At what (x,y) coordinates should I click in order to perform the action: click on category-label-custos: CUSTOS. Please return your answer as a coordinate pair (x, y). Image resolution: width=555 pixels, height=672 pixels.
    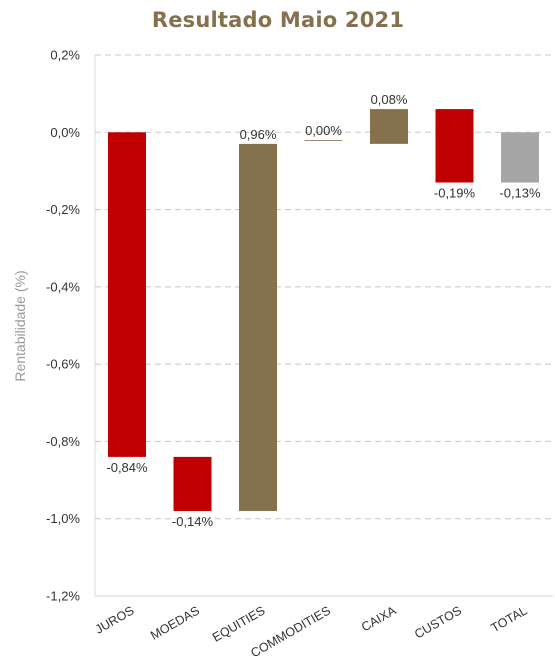
    Looking at the image, I should click on (438, 622).